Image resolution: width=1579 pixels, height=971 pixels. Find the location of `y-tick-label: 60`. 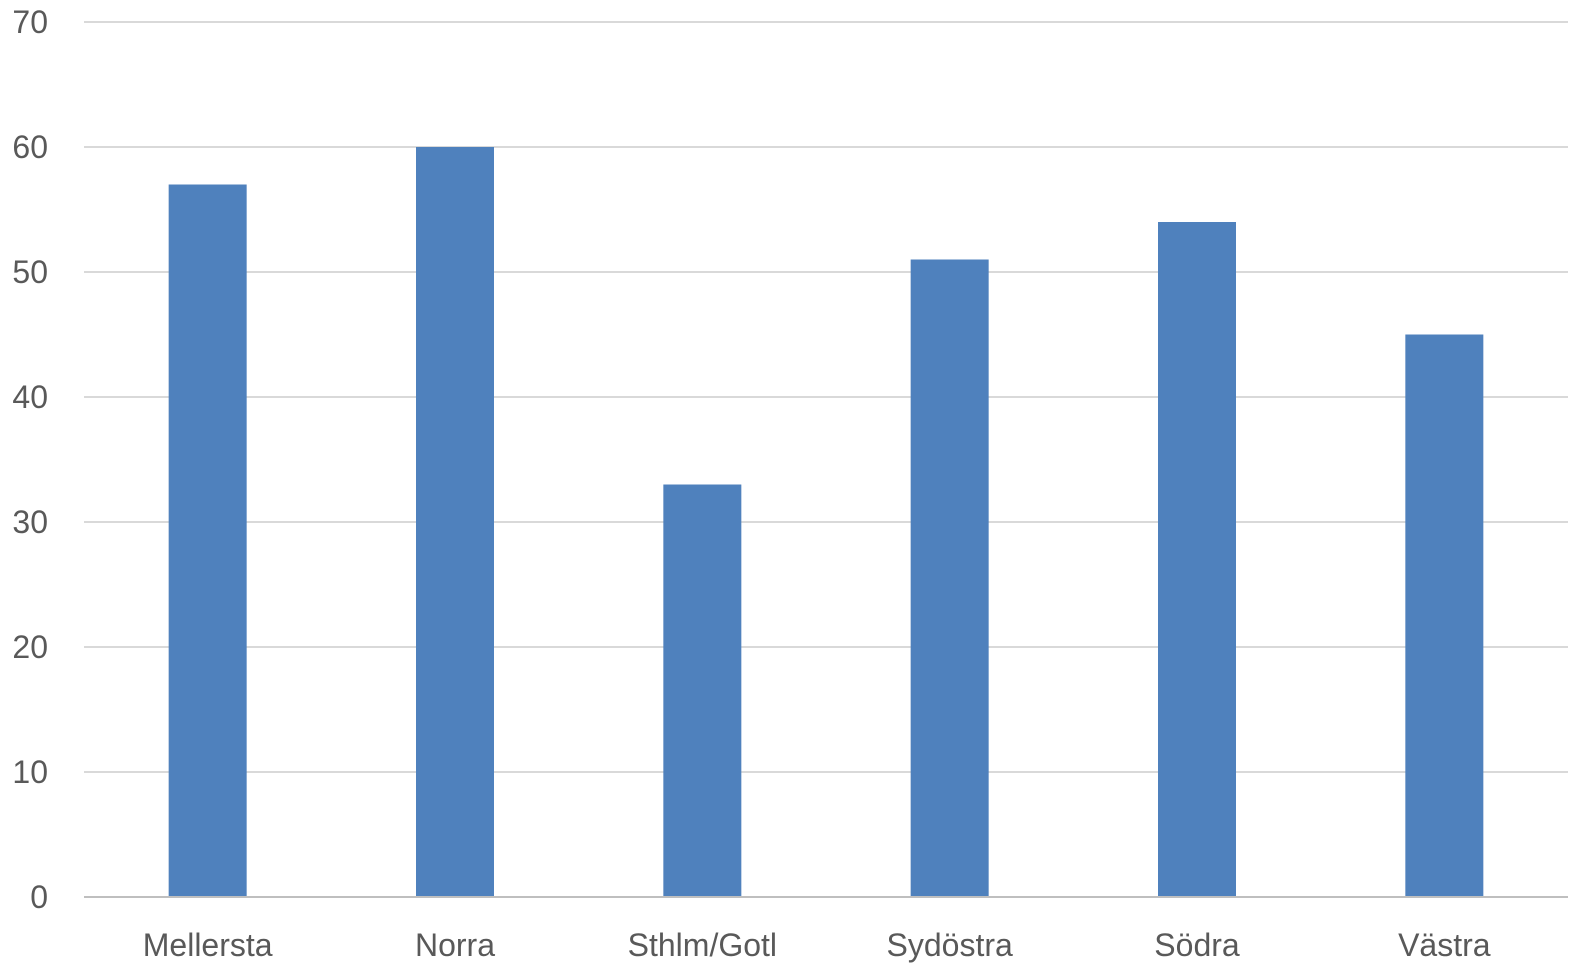

y-tick-label: 60 is located at coordinates (30, 147).